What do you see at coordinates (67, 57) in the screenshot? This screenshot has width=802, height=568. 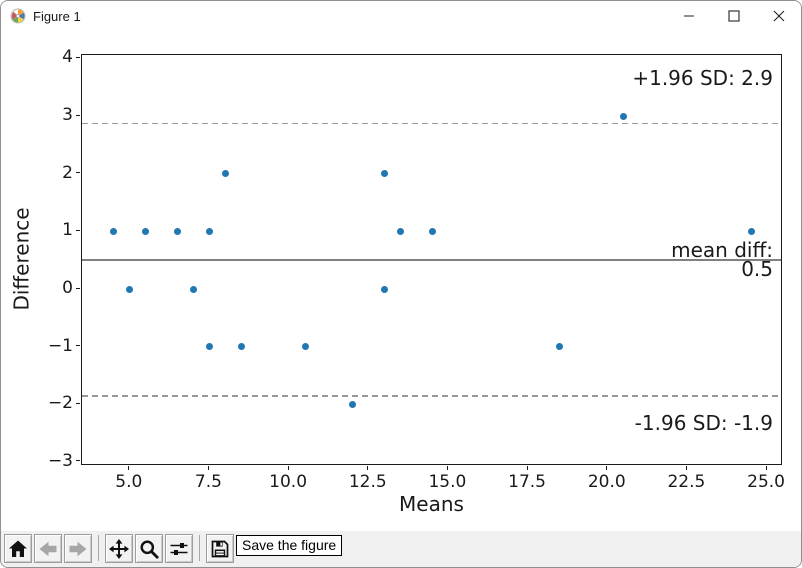 I see `y-tick-label: 4` at bounding box center [67, 57].